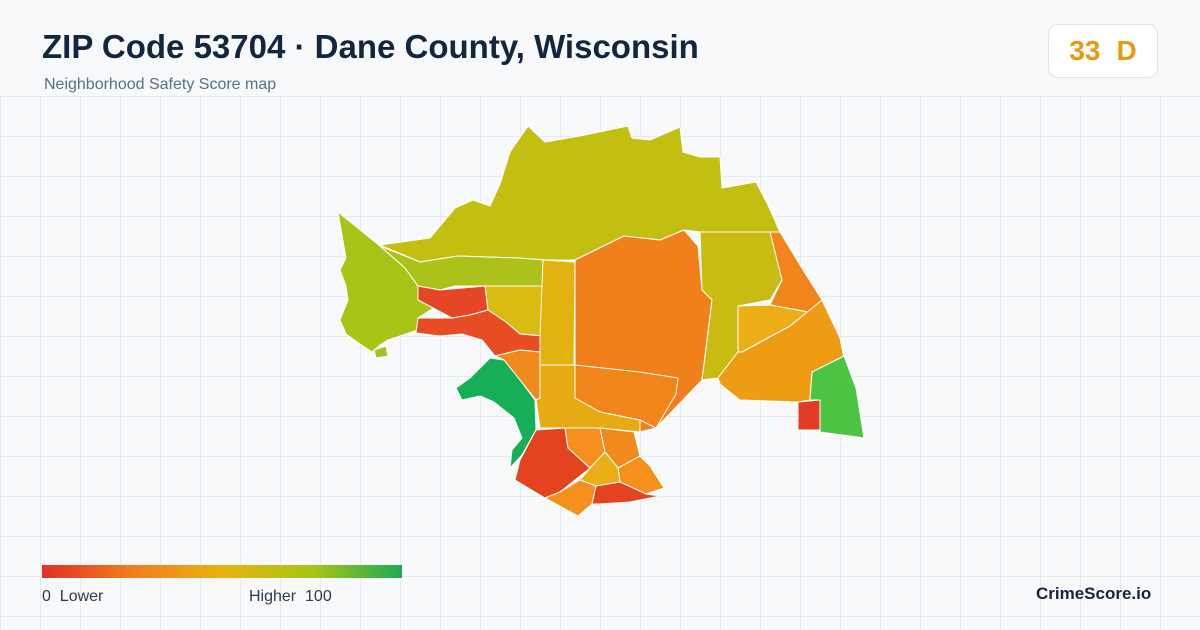 This screenshot has width=1200, height=630. I want to click on safety-score-badge: 33 D, so click(1103, 51).